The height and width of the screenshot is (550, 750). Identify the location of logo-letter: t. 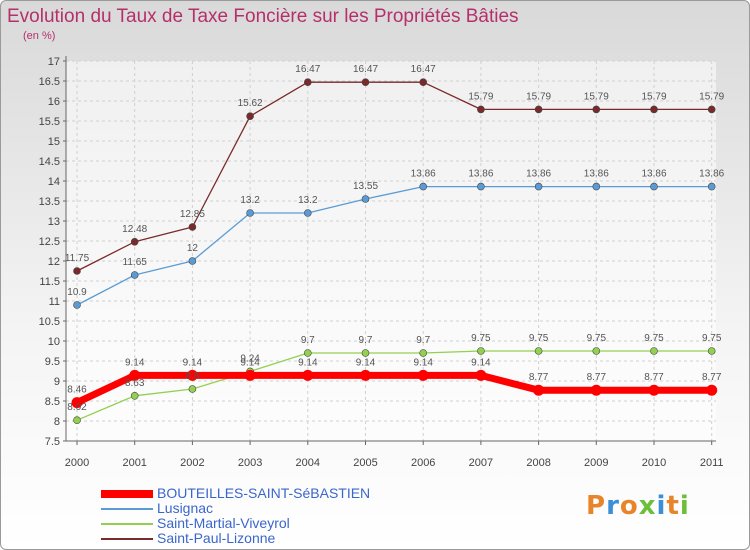
(673, 506).